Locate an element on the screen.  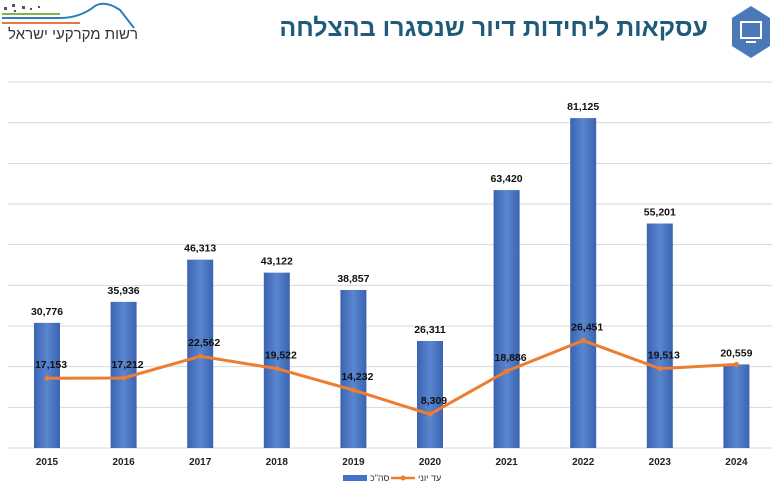
line-label-2020: 8,309 is located at coordinates (434, 401).